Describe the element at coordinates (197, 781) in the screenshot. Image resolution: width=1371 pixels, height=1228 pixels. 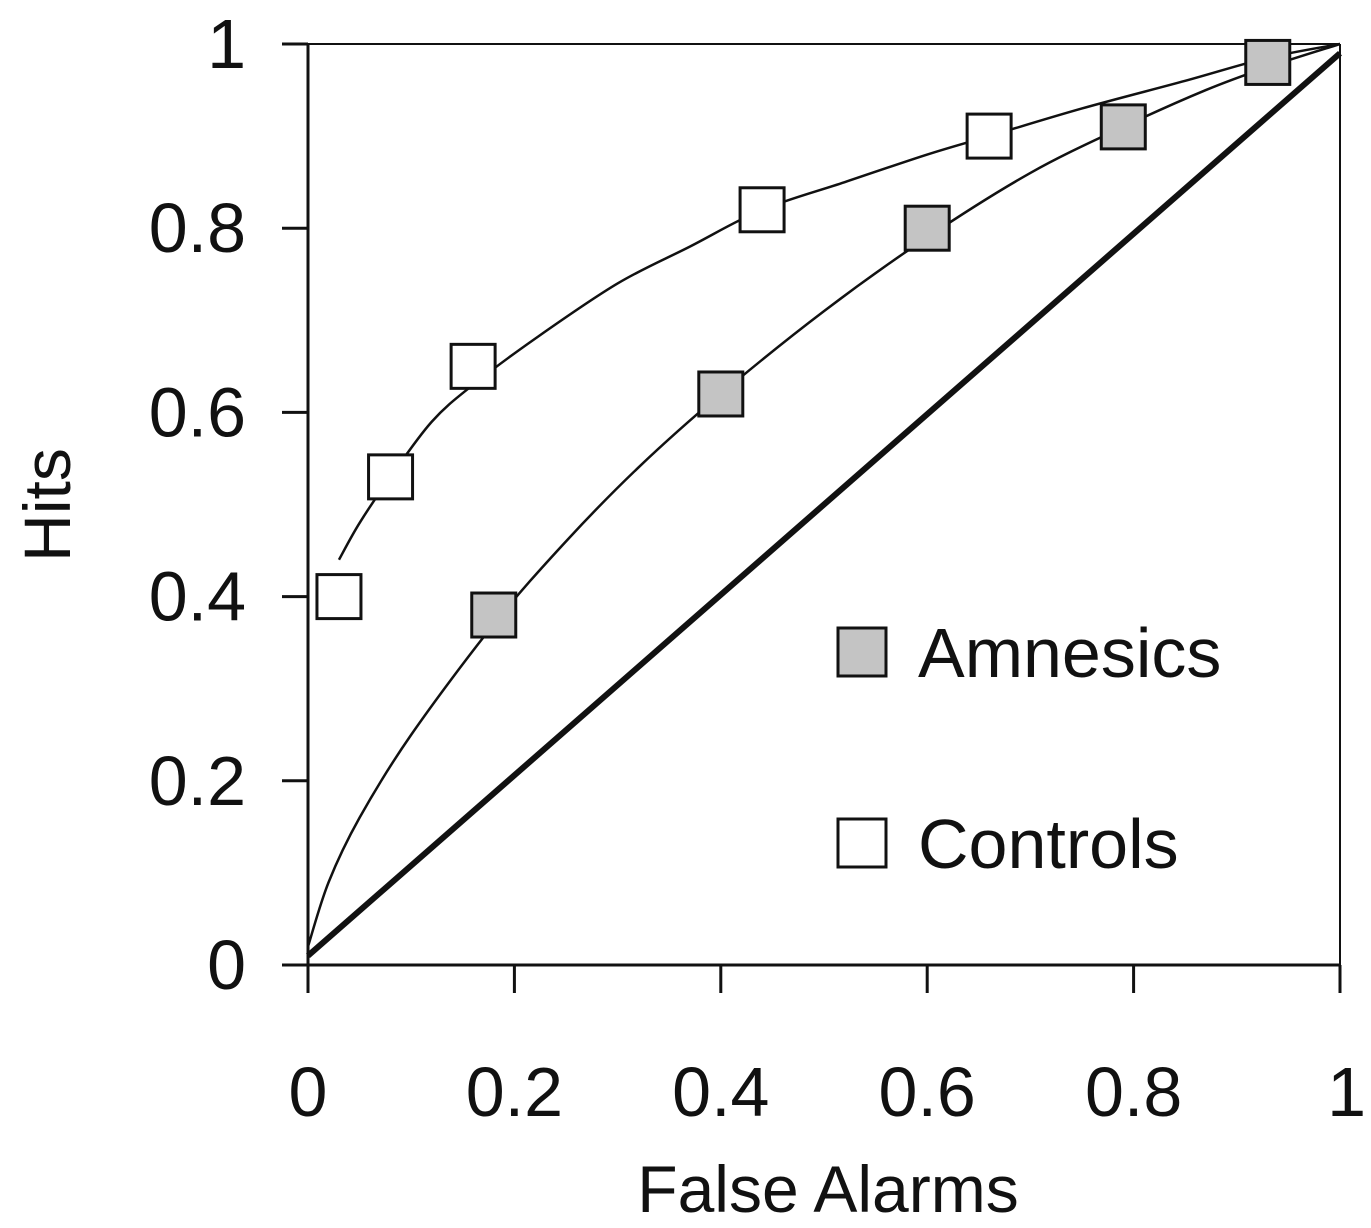
I see `y-tick-label: 0.2` at that location.